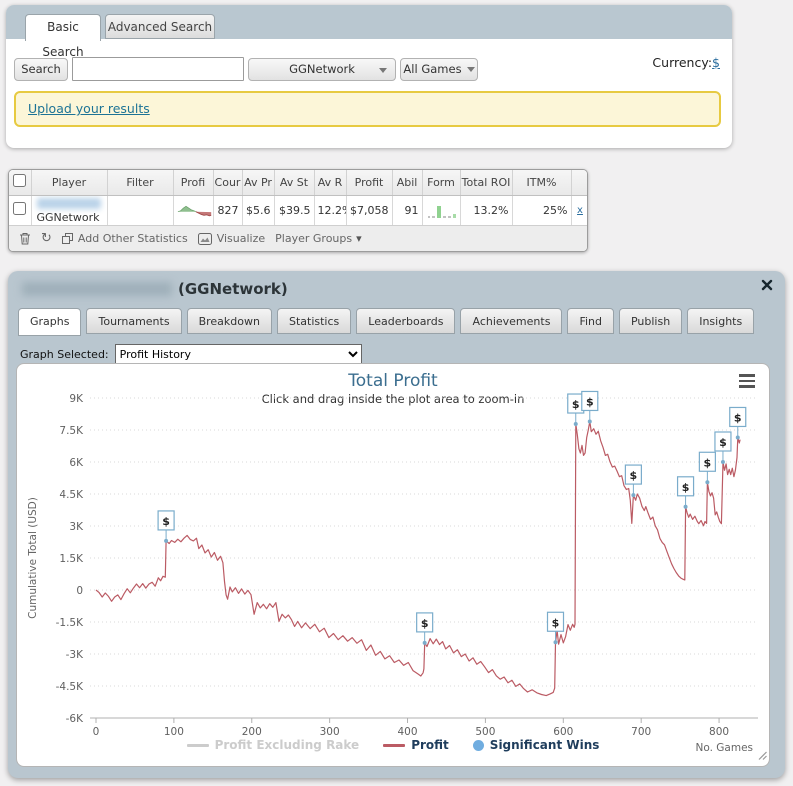 Image resolution: width=793 pixels, height=786 pixels. Describe the element at coordinates (641, 731) in the screenshot. I see `svg-text: 700` at that location.